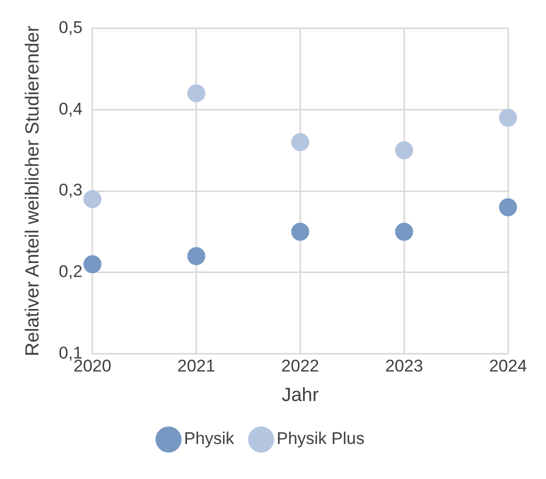 This screenshot has height=479, width=546. What do you see at coordinates (70, 27) in the screenshot?
I see `y-tick-label: 0,5` at bounding box center [70, 27].